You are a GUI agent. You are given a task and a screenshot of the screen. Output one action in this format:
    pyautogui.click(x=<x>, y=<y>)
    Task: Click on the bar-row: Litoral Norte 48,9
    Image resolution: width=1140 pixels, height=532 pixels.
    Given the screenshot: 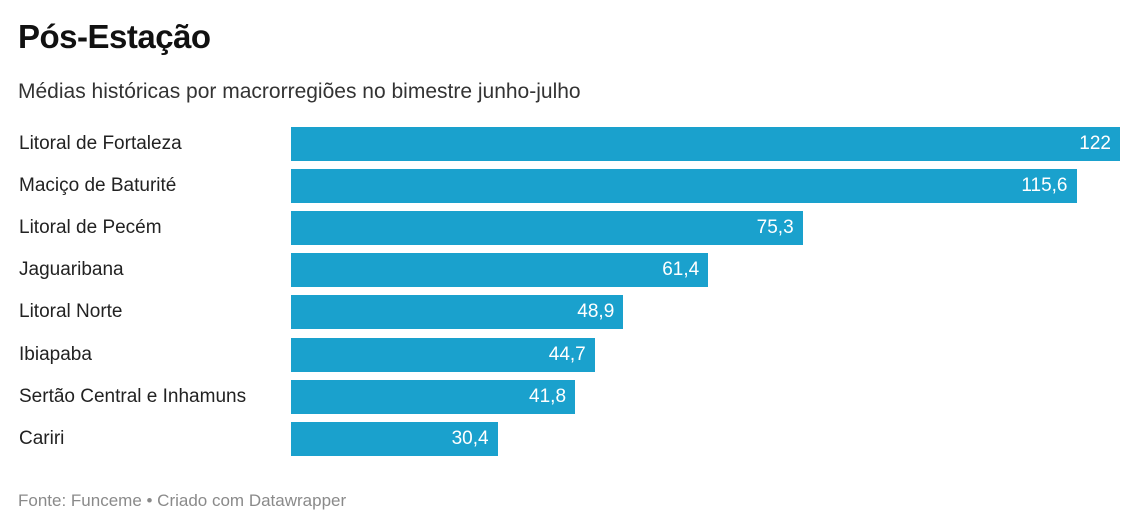 What is the action you would take?
    pyautogui.click(x=570, y=312)
    